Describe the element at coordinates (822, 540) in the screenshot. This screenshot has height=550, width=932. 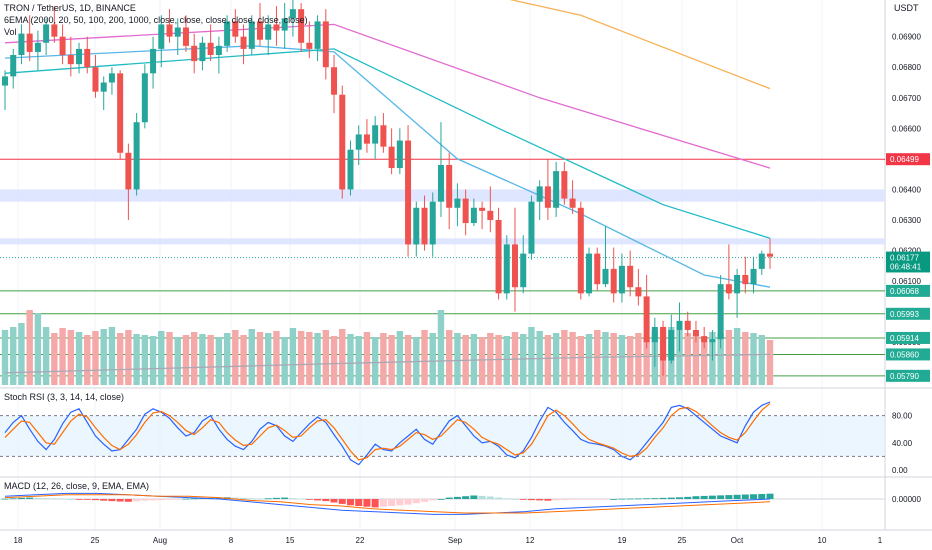
I see `time-tick-label: 10` at that location.